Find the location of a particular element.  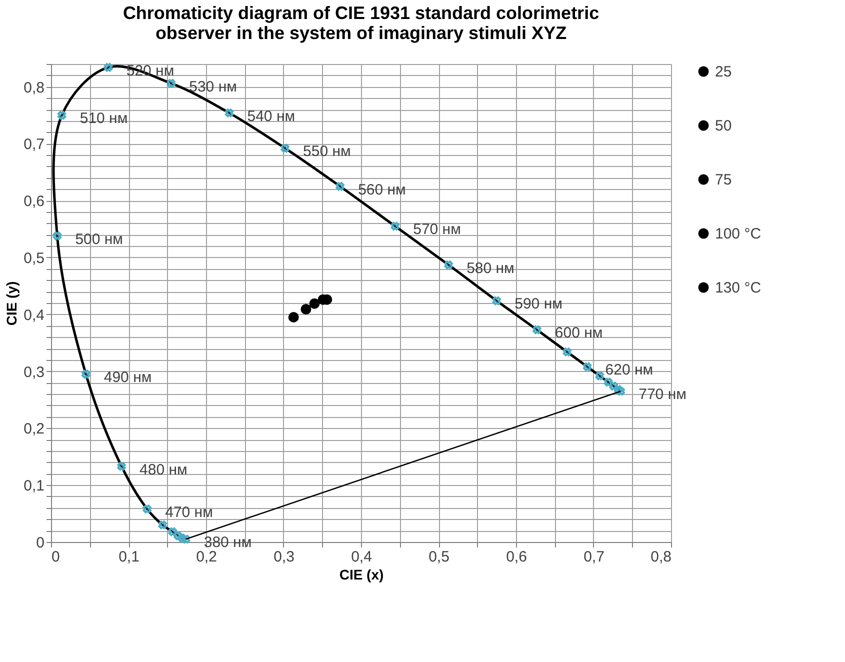

y-tick-label: 0,8 is located at coordinates (34, 87).